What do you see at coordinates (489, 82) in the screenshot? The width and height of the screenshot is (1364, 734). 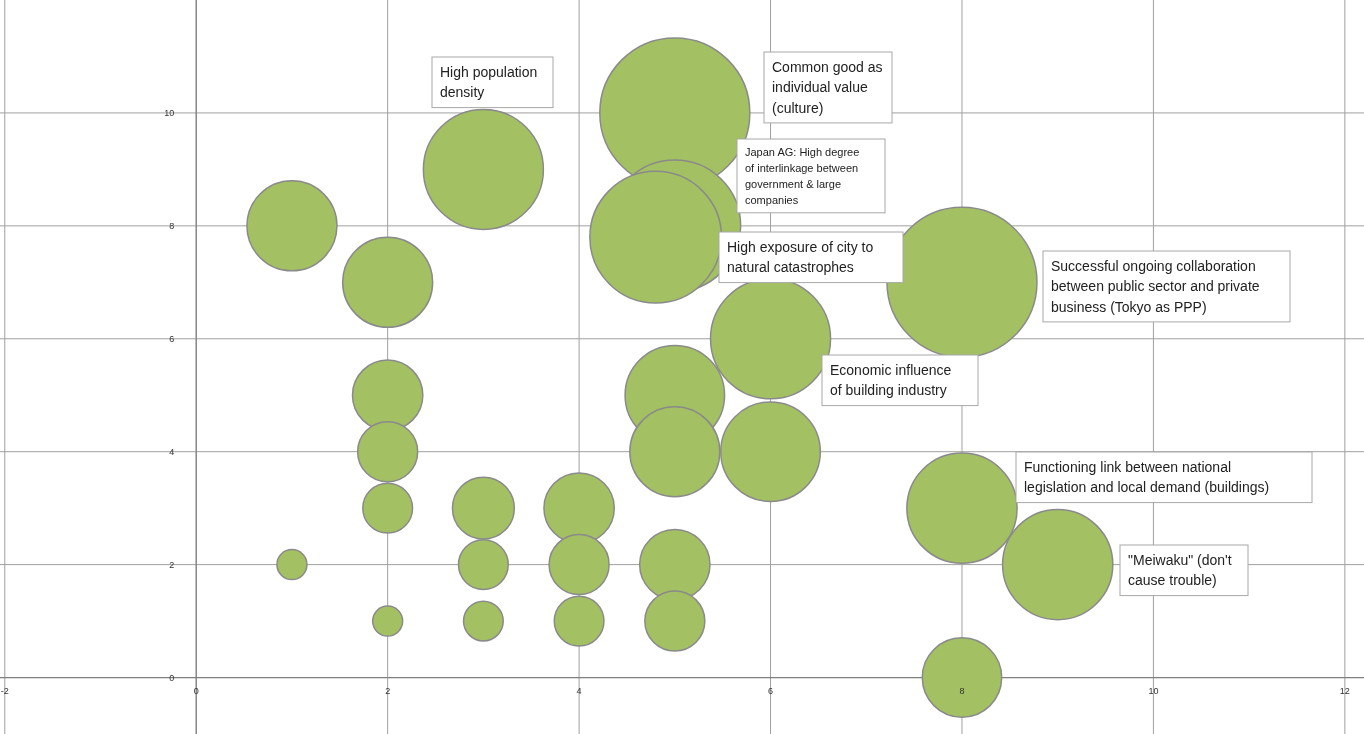 I see `annotation: High population density` at bounding box center [489, 82].